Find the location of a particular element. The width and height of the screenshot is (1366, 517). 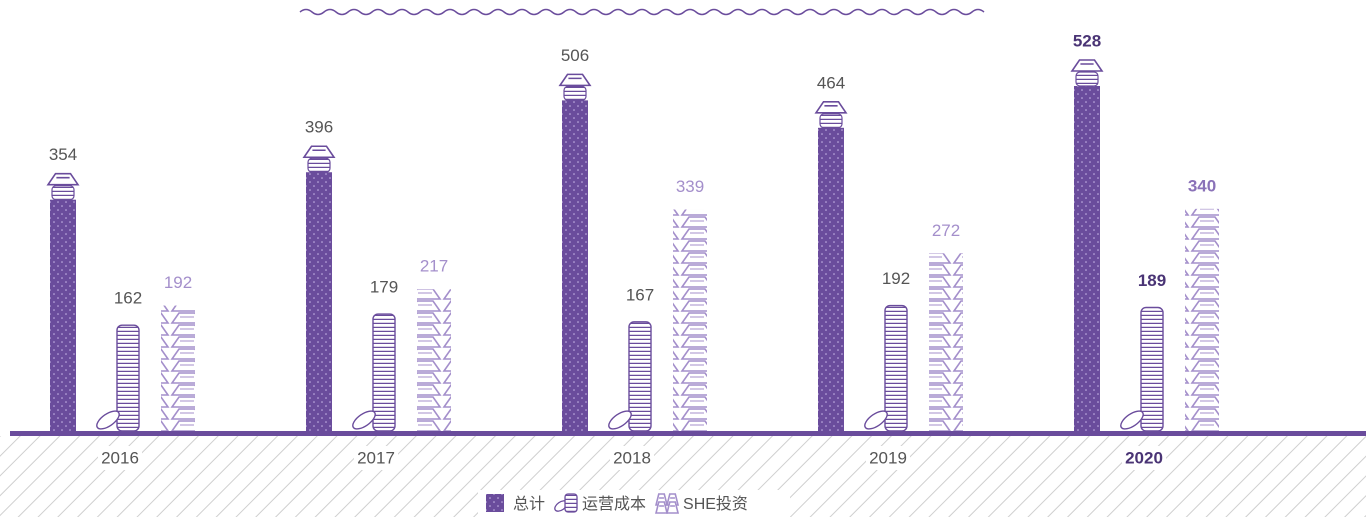

x-tick-label: 2018 is located at coordinates (632, 457).